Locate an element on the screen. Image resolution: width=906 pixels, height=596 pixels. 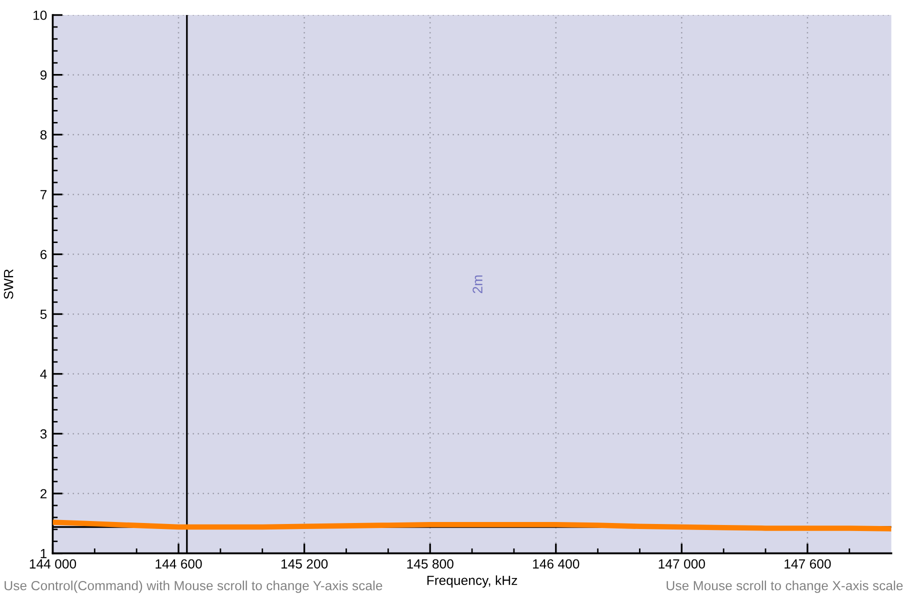
y-tick-label: 6 is located at coordinates (43, 255).